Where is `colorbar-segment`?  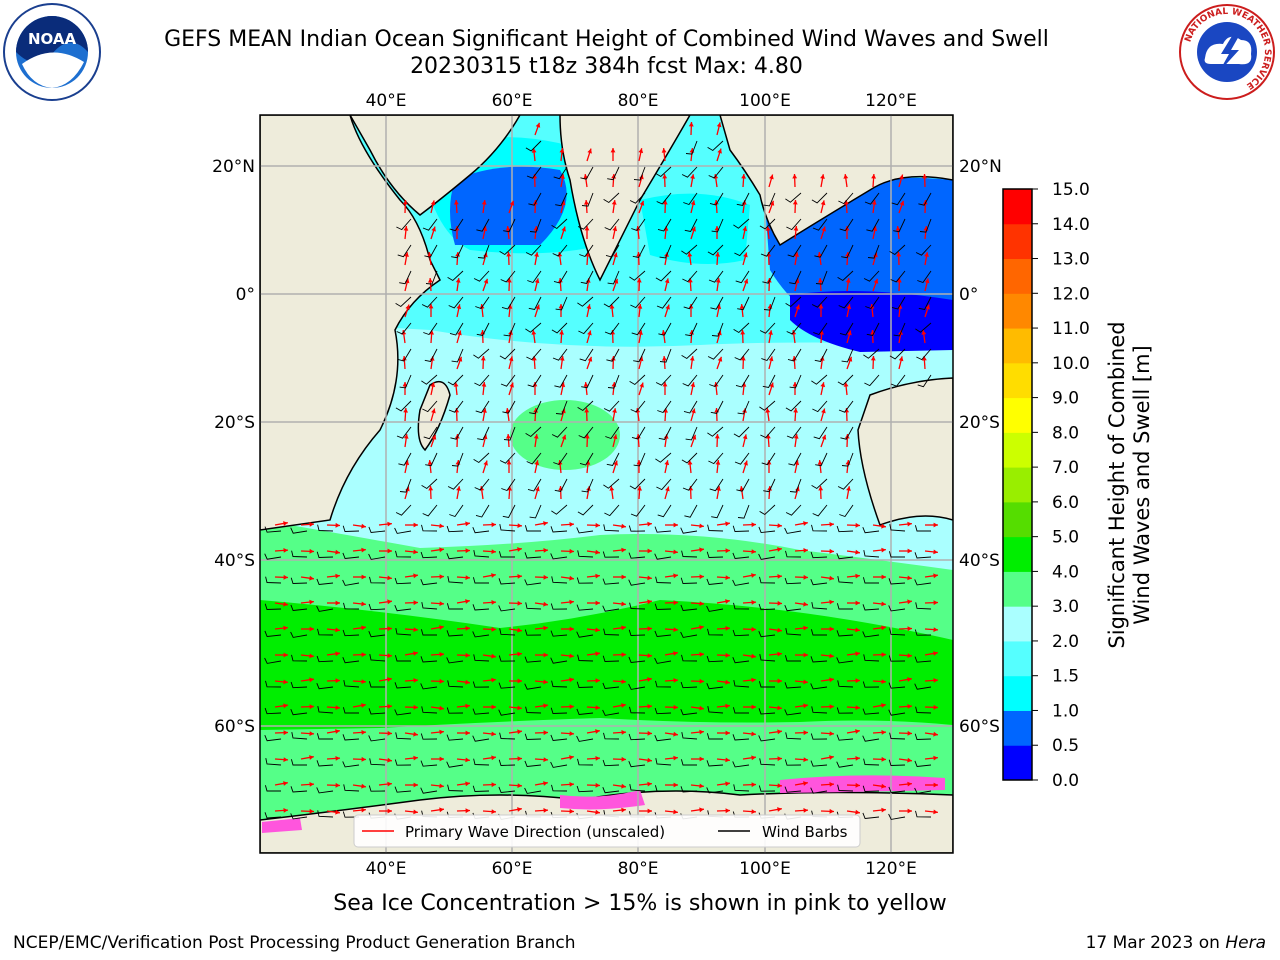
colorbar-segment is located at coordinates (1017, 519).